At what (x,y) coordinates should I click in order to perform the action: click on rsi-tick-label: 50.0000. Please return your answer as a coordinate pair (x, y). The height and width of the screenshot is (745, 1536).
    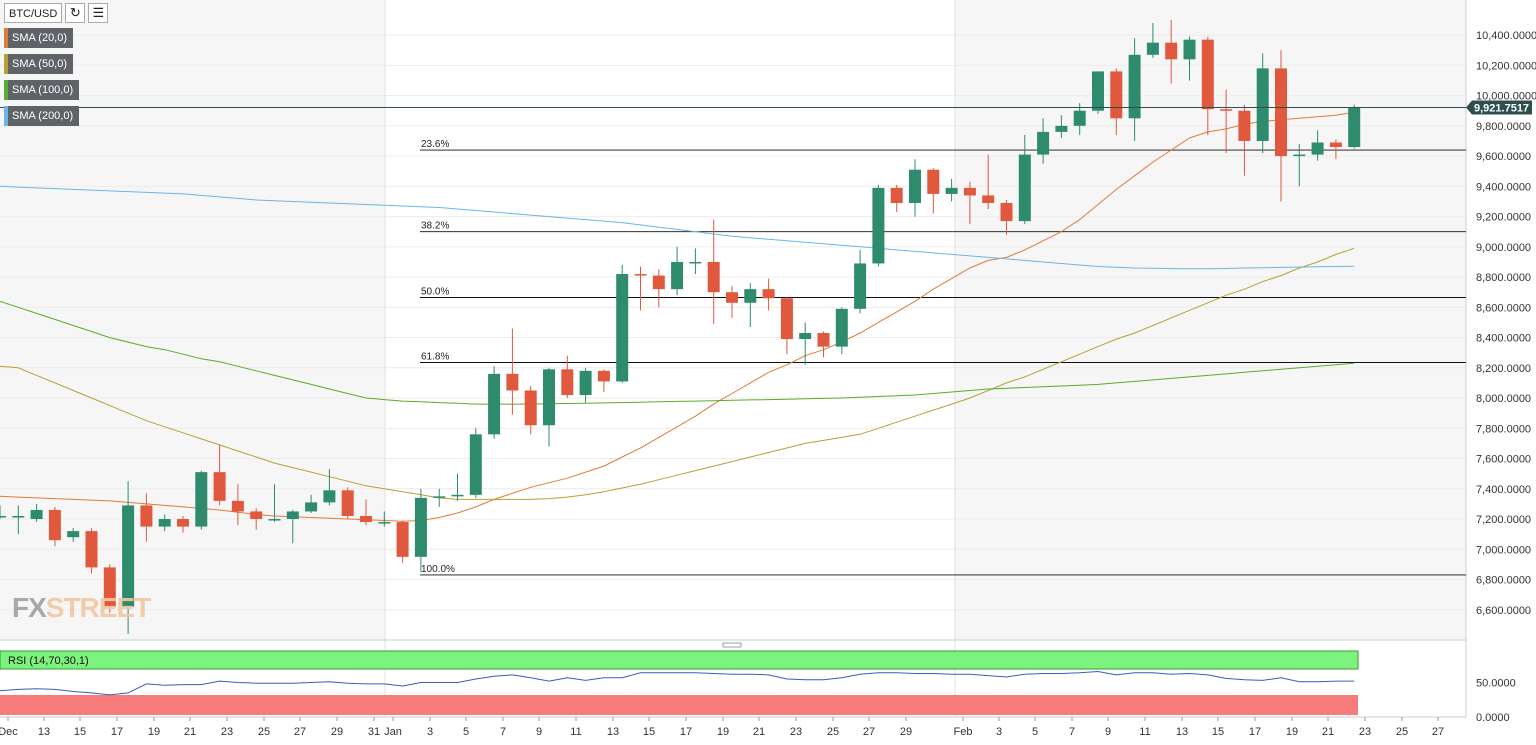
    Looking at the image, I should click on (1496, 684).